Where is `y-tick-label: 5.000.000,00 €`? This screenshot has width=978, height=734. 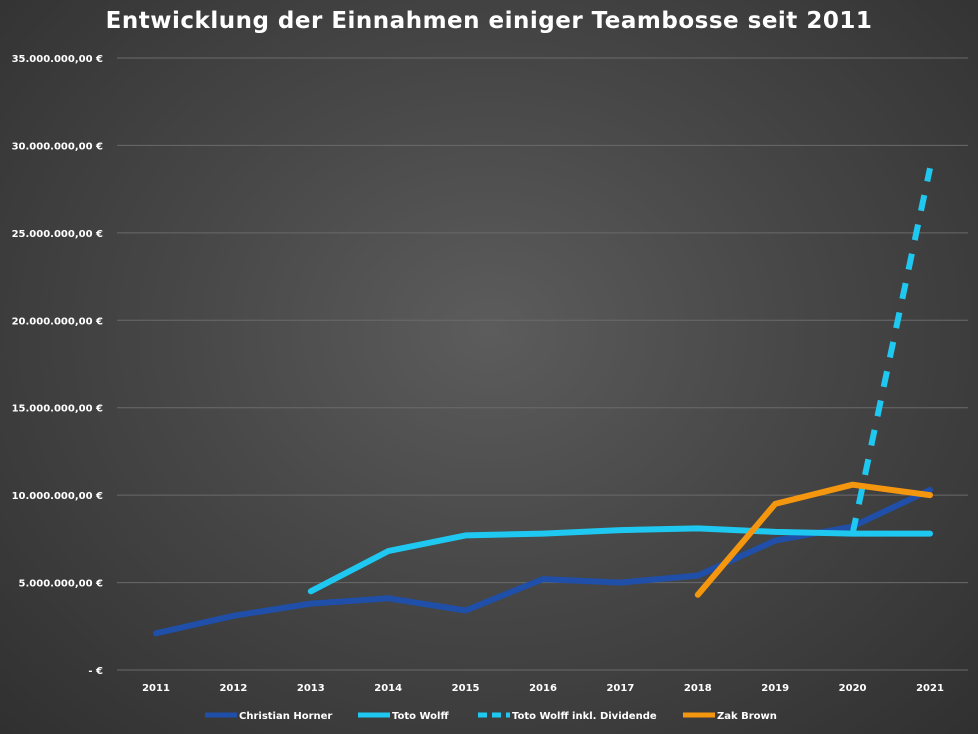 y-tick-label: 5.000.000,00 € is located at coordinates (61, 584).